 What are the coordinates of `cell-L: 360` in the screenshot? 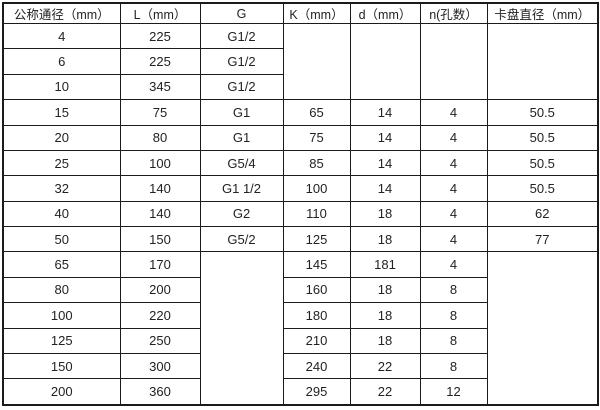 It's located at (160, 392).